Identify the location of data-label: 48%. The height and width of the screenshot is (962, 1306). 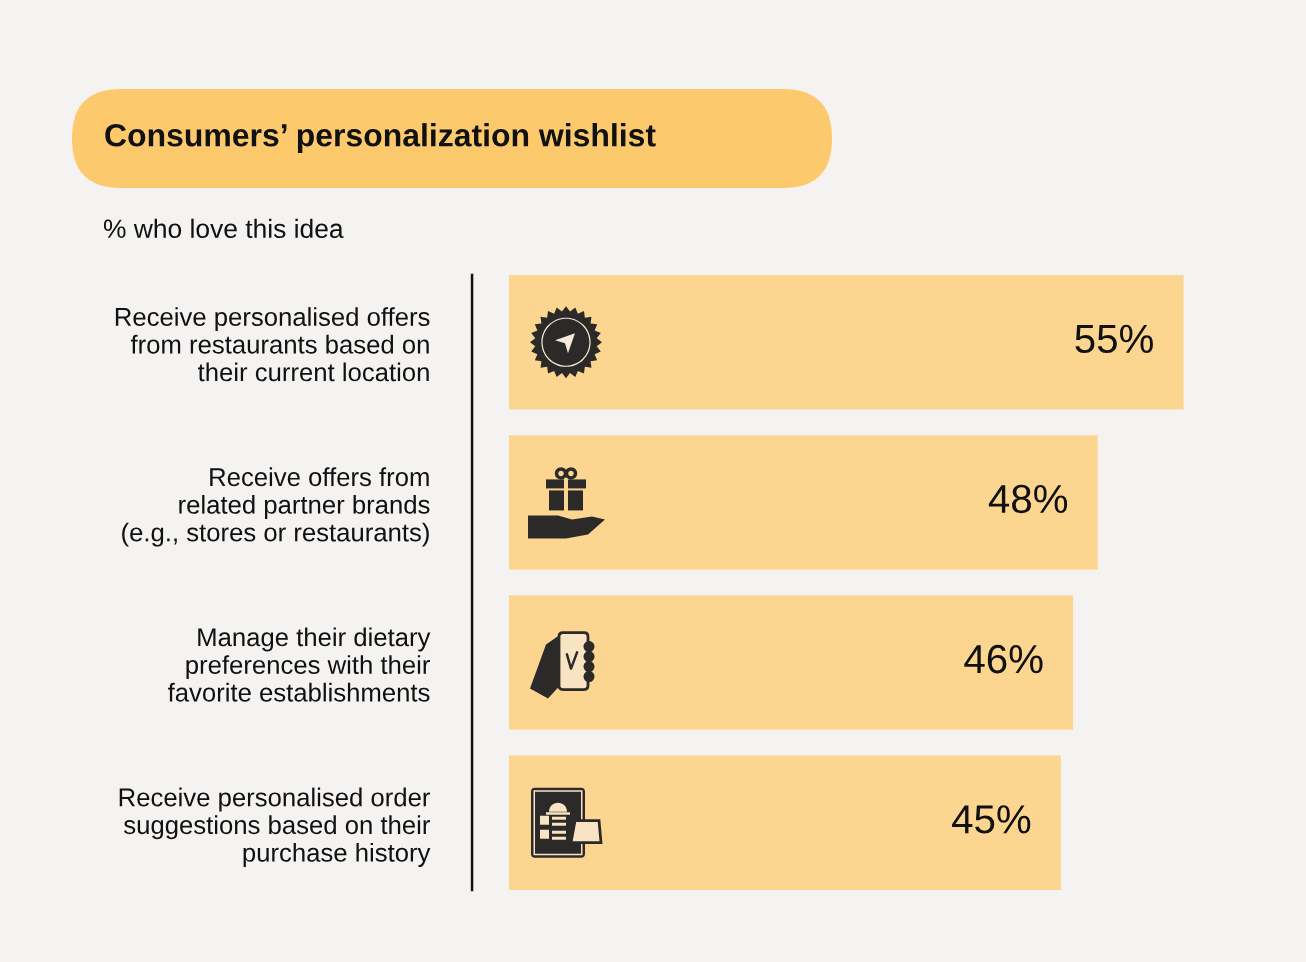
(1028, 499).